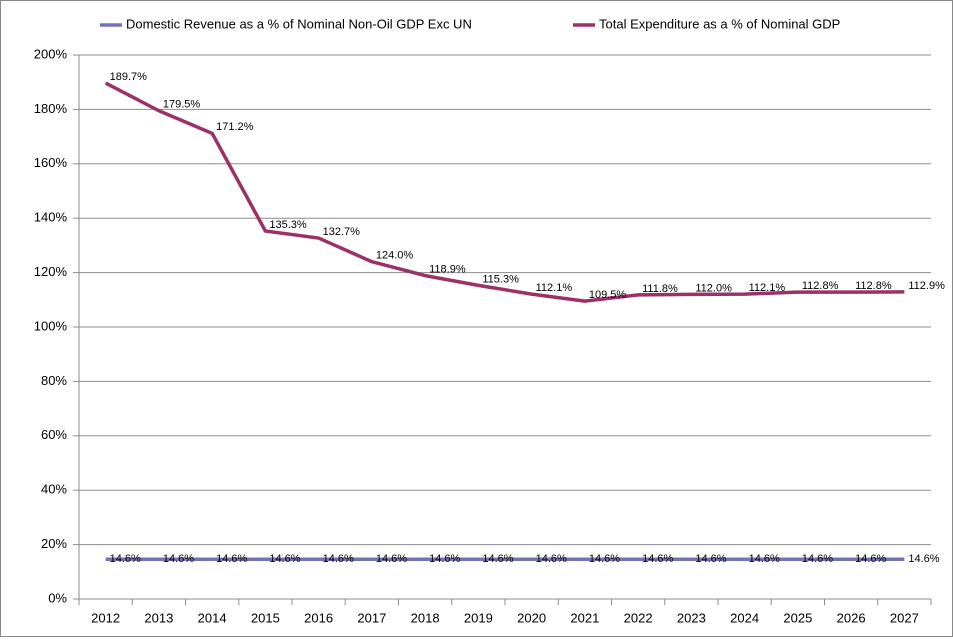  Describe the element at coordinates (926, 286) in the screenshot. I see `data-label: 112.9%` at that location.